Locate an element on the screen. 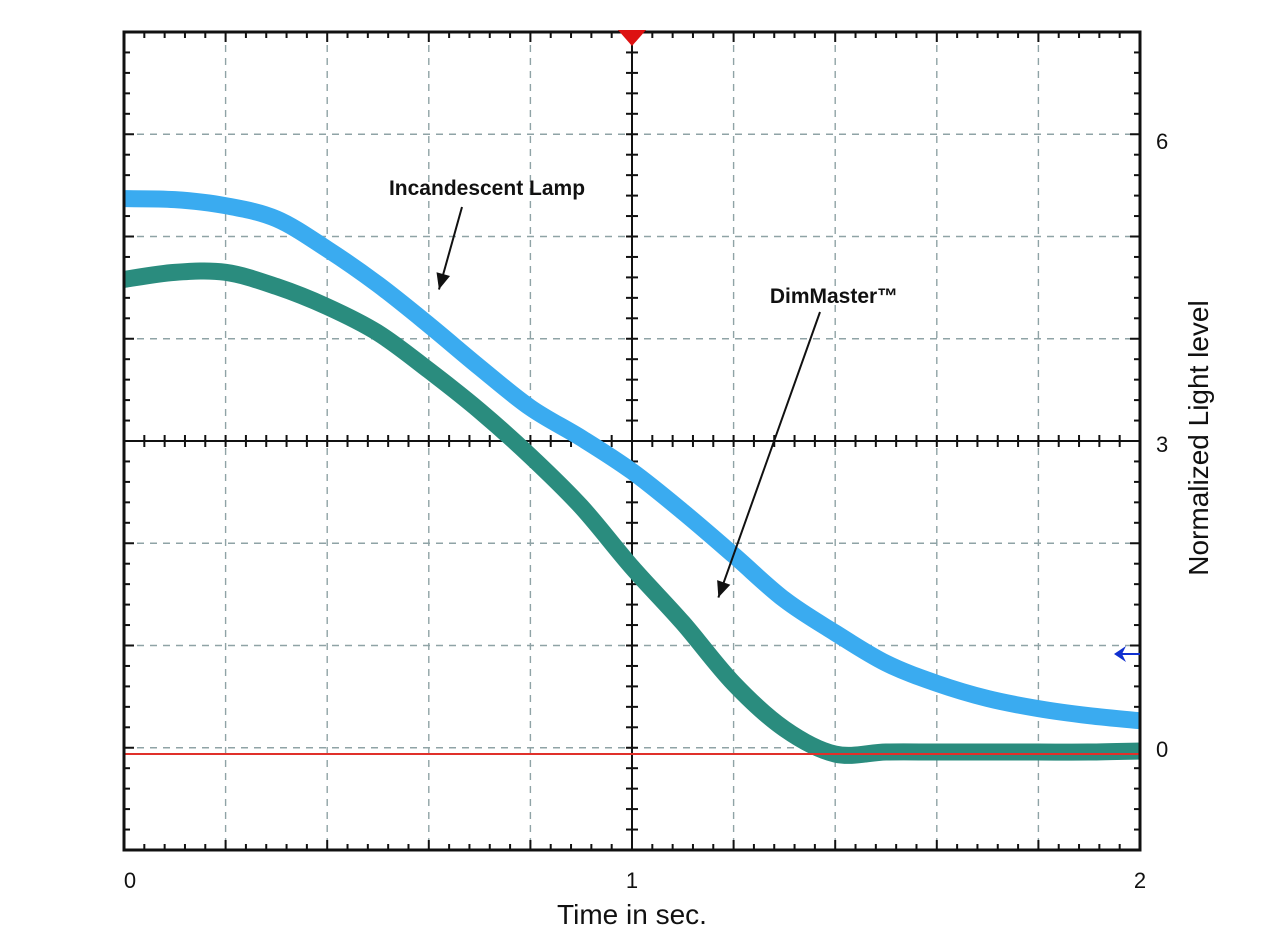  x-tick-label: 1 is located at coordinates (632, 880).